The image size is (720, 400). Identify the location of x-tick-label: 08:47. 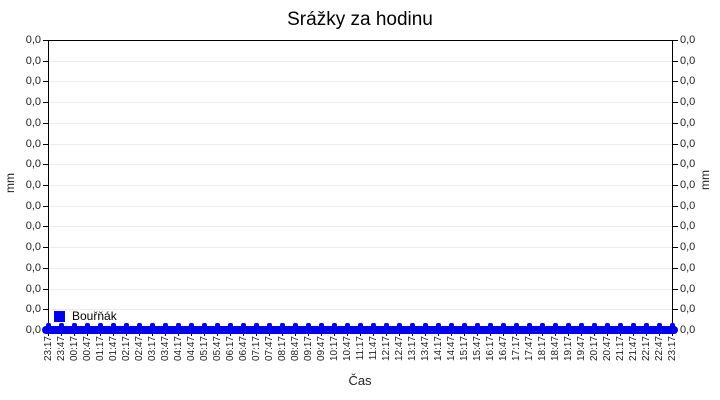
(295, 349).